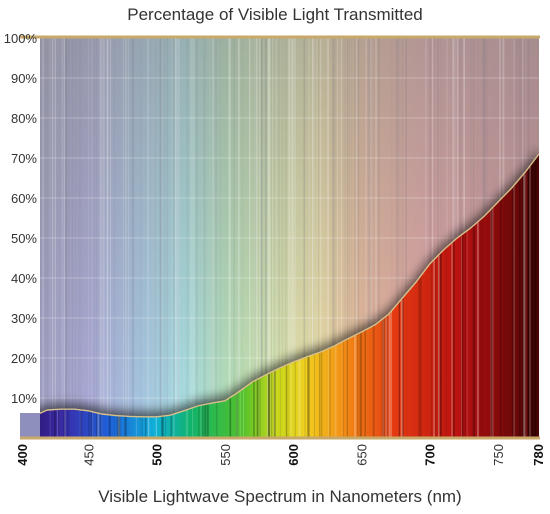  Describe the element at coordinates (430, 455) in the screenshot. I see `x-tick-label: 700` at that location.